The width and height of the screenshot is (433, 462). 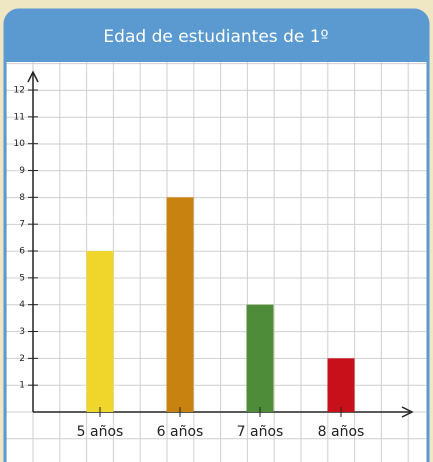 What do you see at coordinates (22, 305) in the screenshot?
I see `y-tick-label: 4` at bounding box center [22, 305].